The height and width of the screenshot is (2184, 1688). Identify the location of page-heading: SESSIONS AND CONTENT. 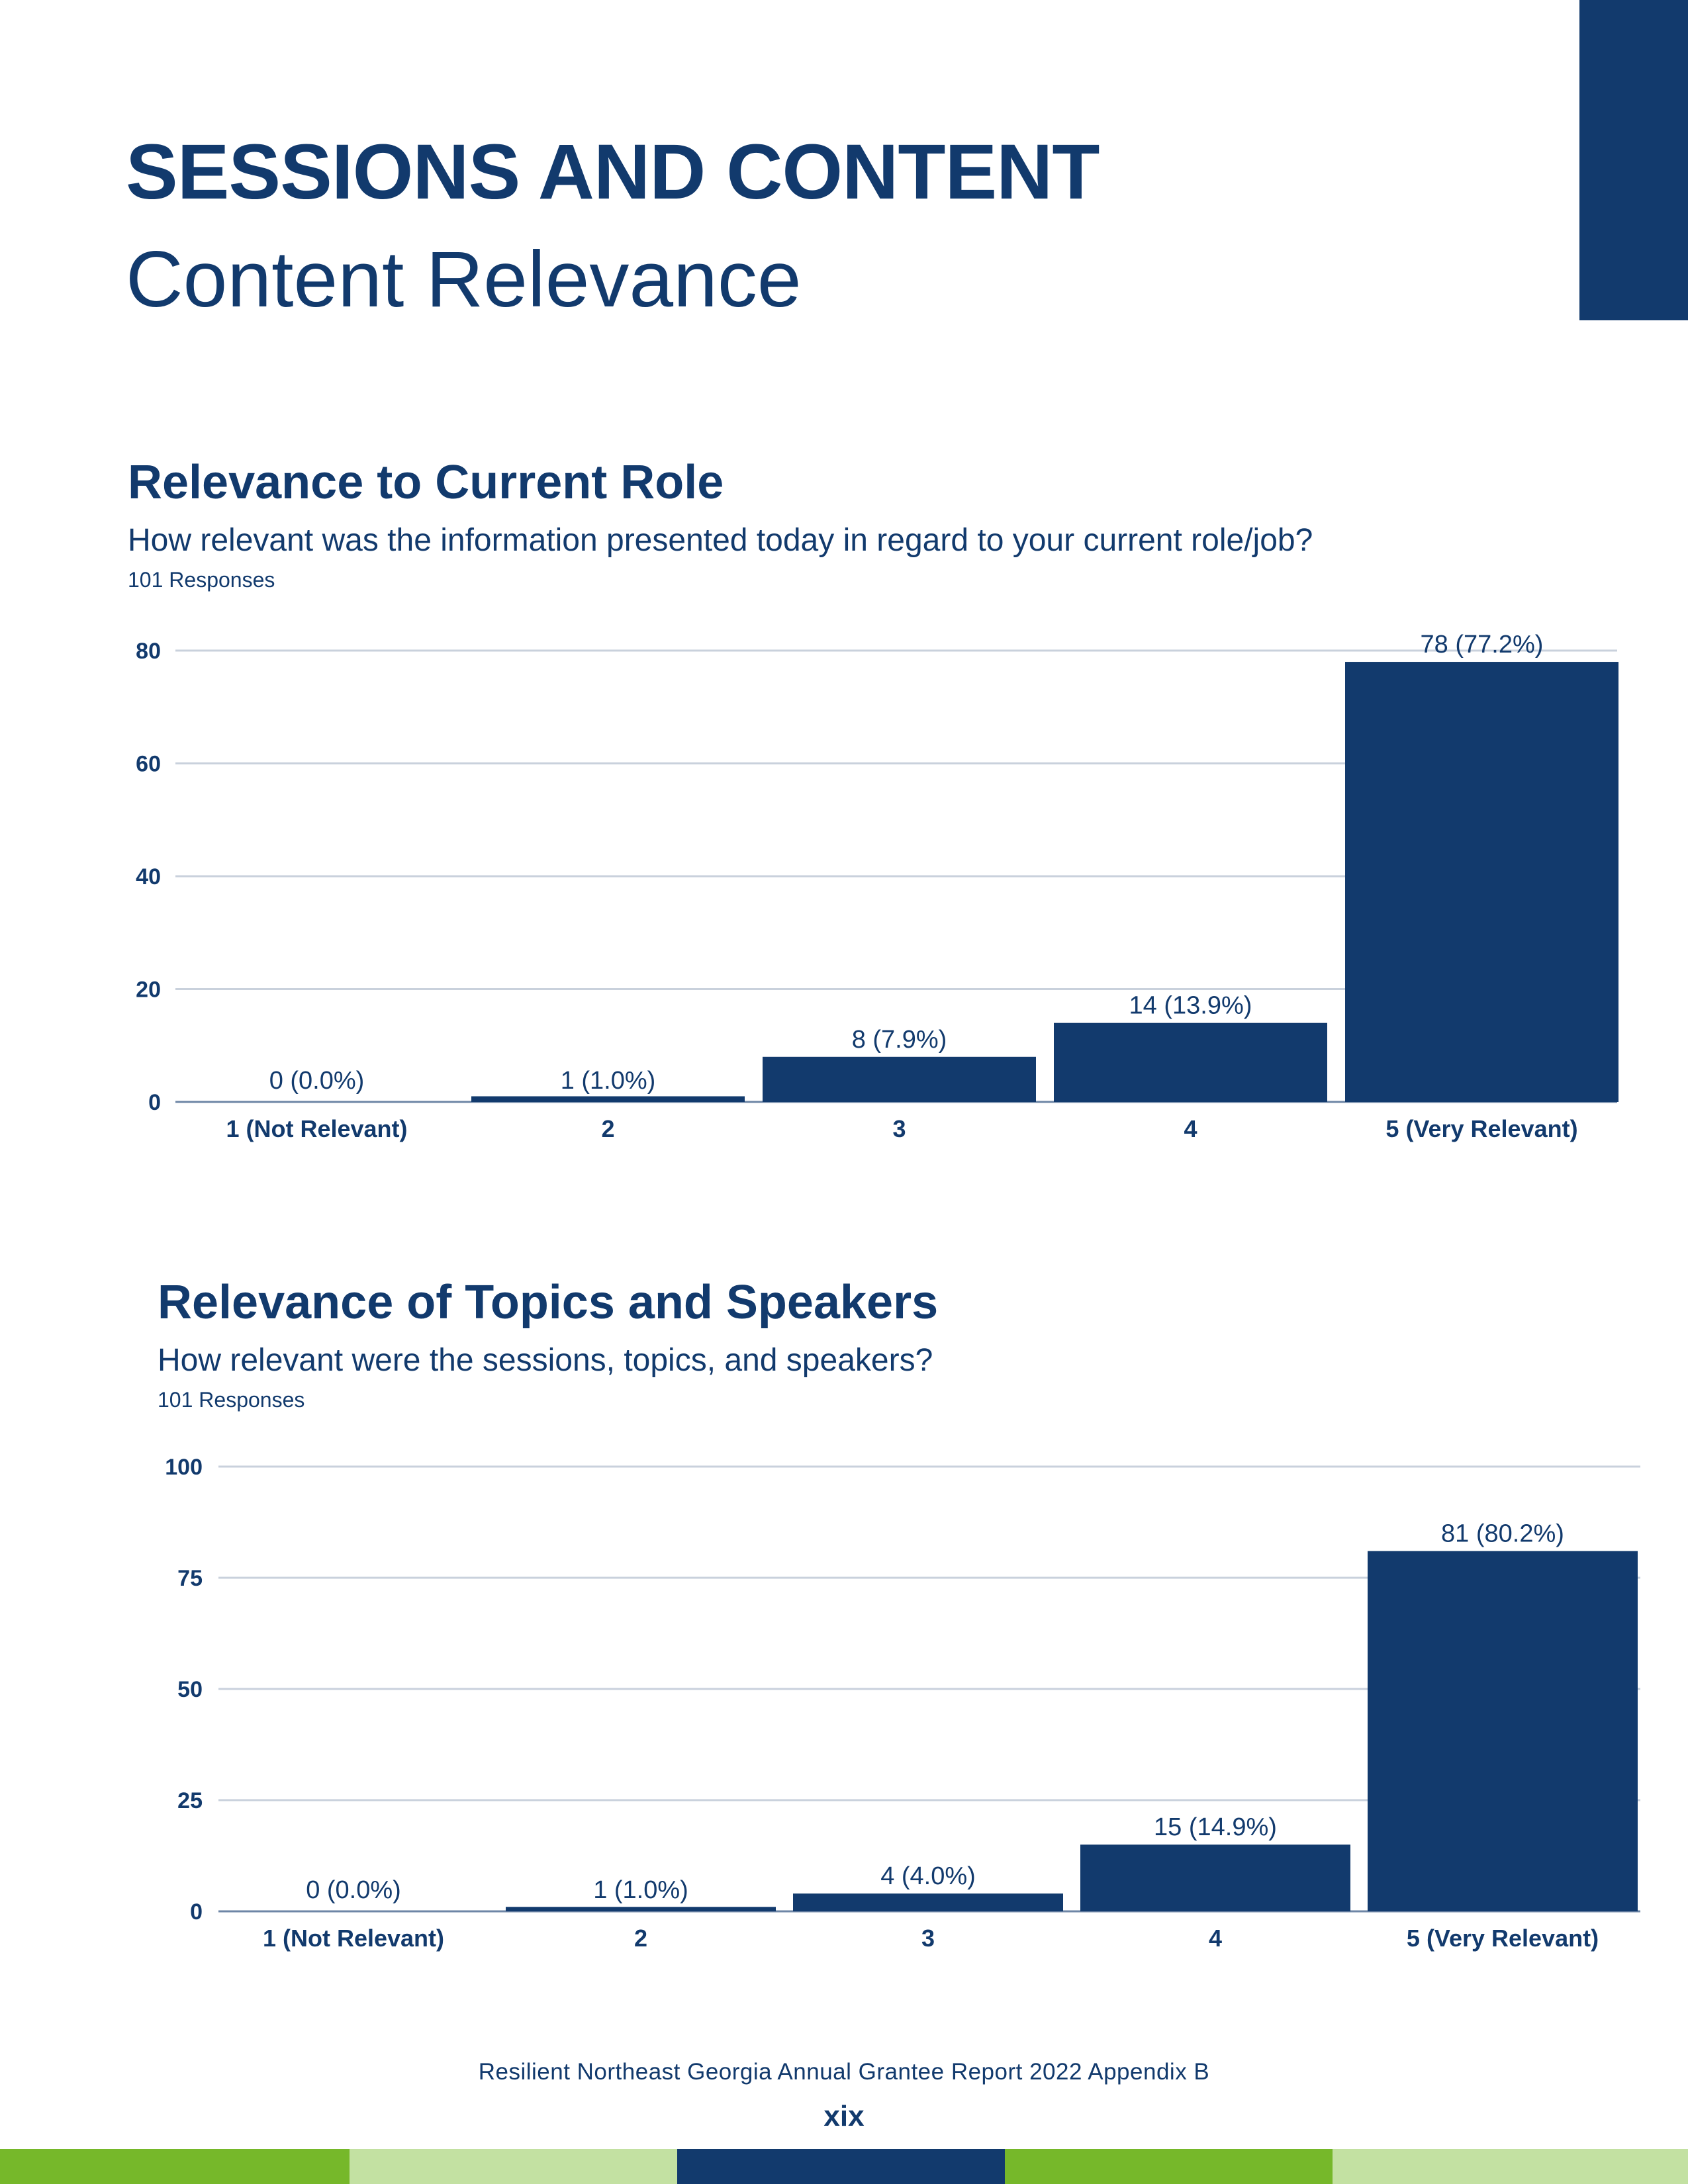
(613, 172).